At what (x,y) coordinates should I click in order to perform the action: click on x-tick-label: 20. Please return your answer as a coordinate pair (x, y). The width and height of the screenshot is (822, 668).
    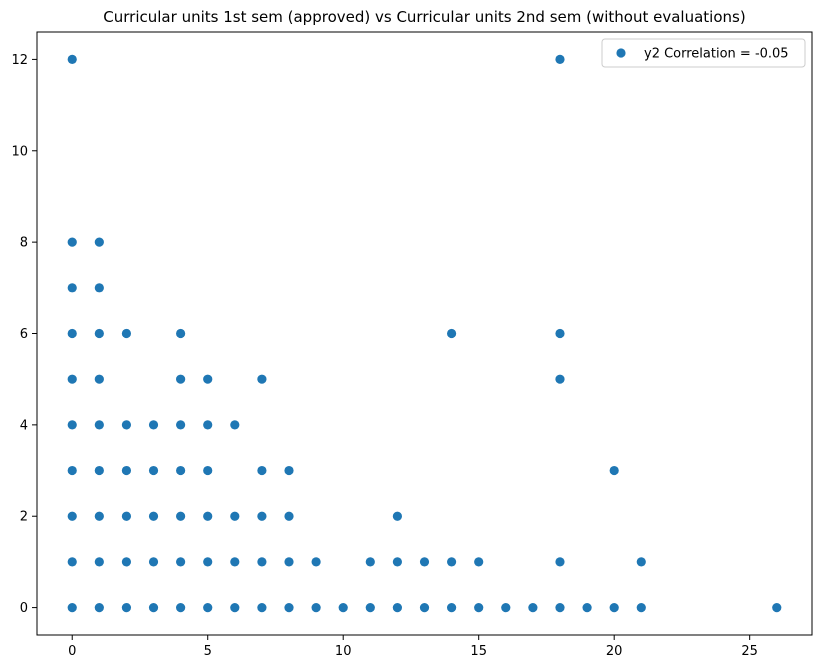
    Looking at the image, I should click on (614, 651).